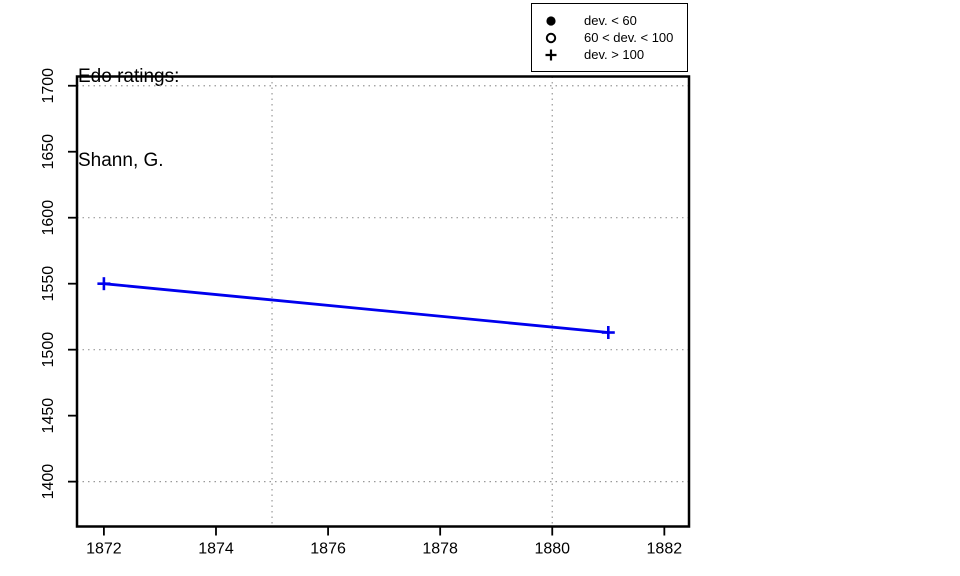 The image size is (960, 576). I want to click on legend-item: 60 < dev. < 100, so click(609, 37).